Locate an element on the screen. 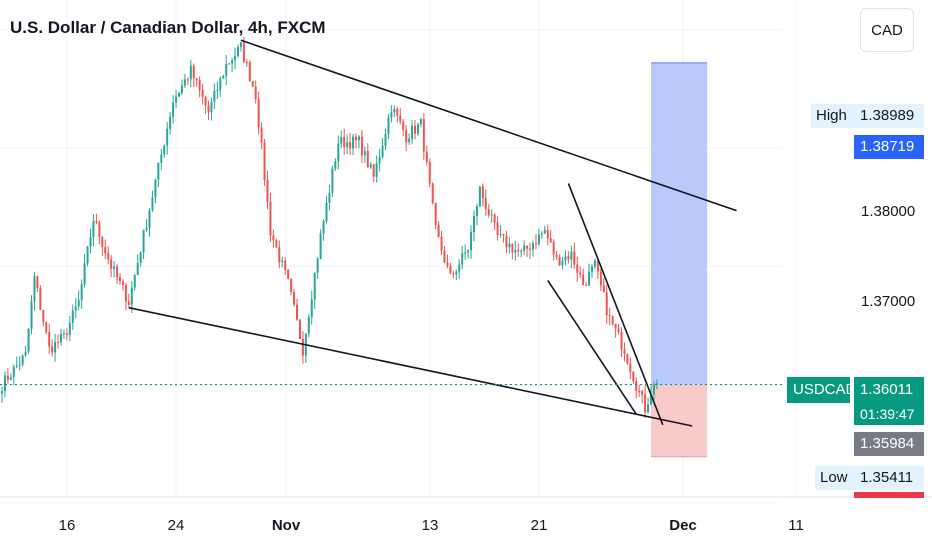 Image resolution: width=932 pixels, height=550 pixels. low-value: 1.35411 is located at coordinates (889, 478).